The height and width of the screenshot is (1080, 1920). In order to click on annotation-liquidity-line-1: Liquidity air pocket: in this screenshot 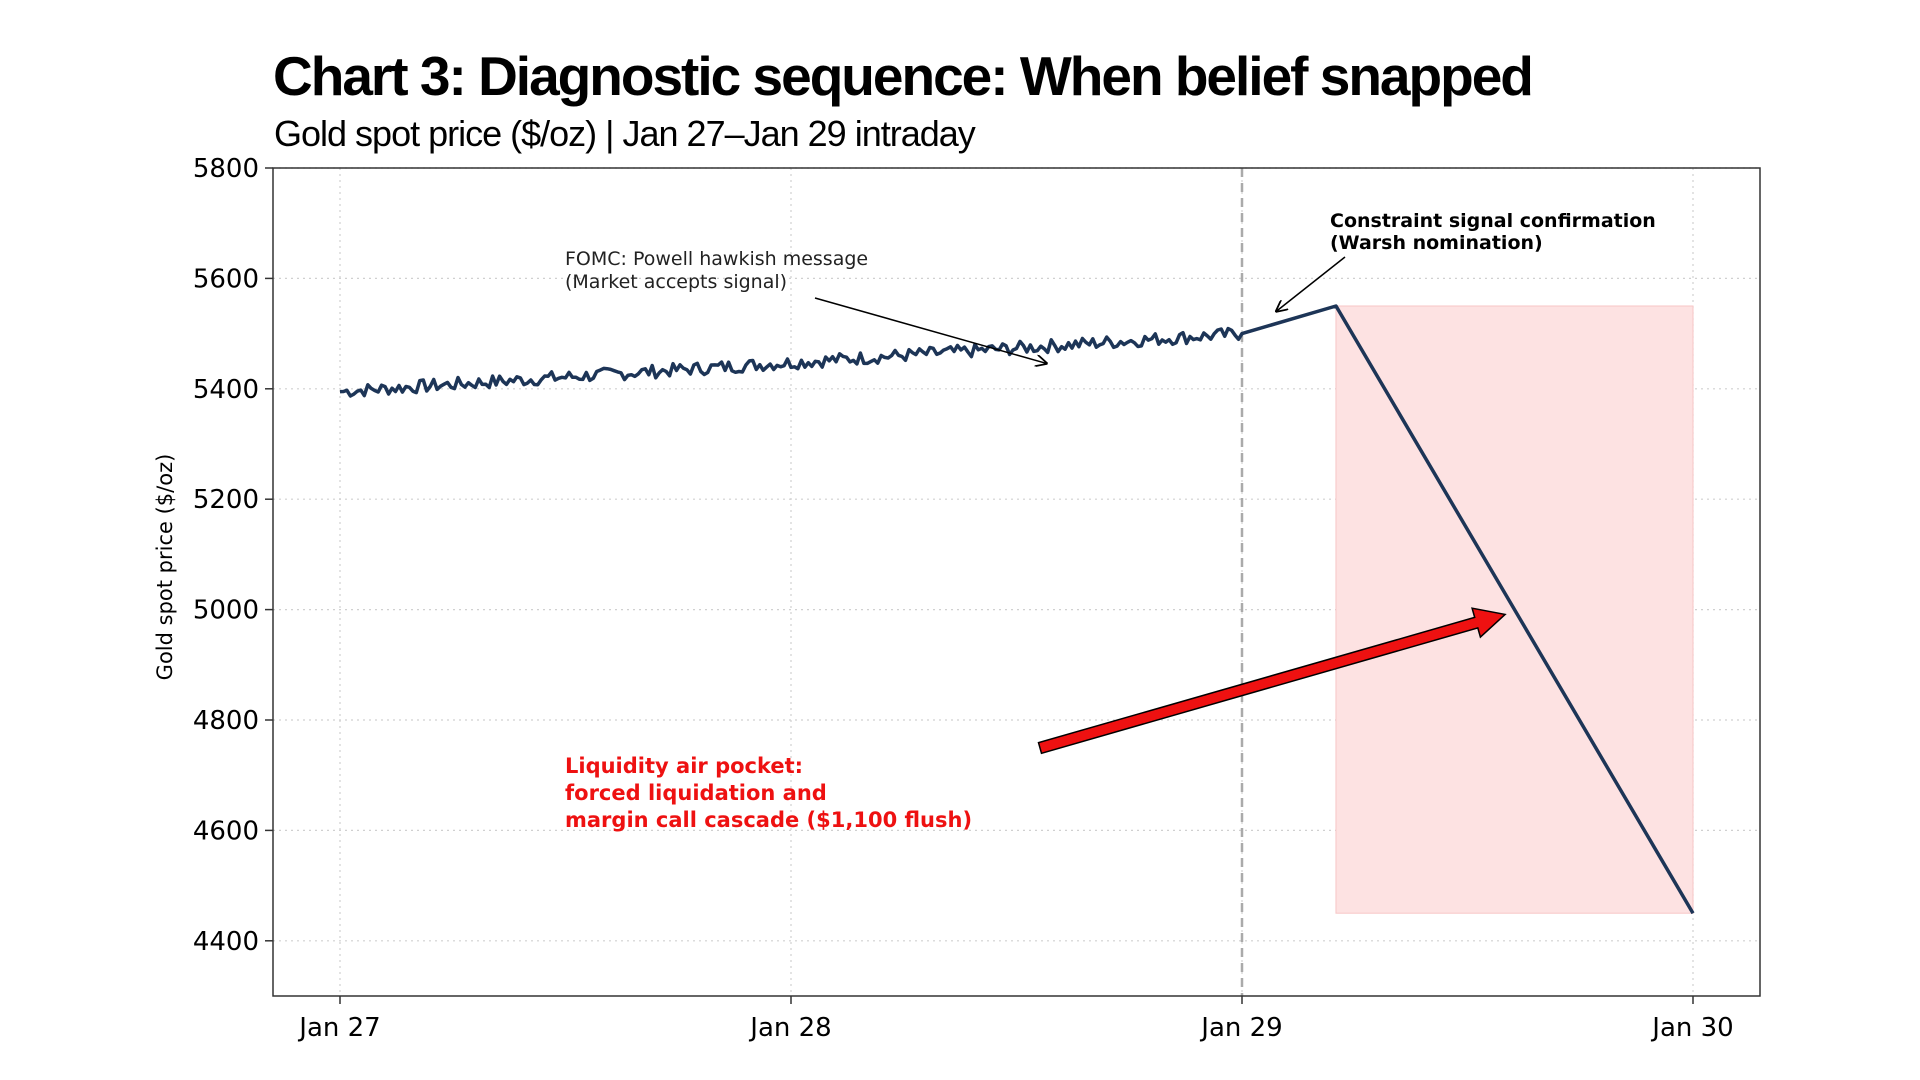, I will do `click(684, 766)`.